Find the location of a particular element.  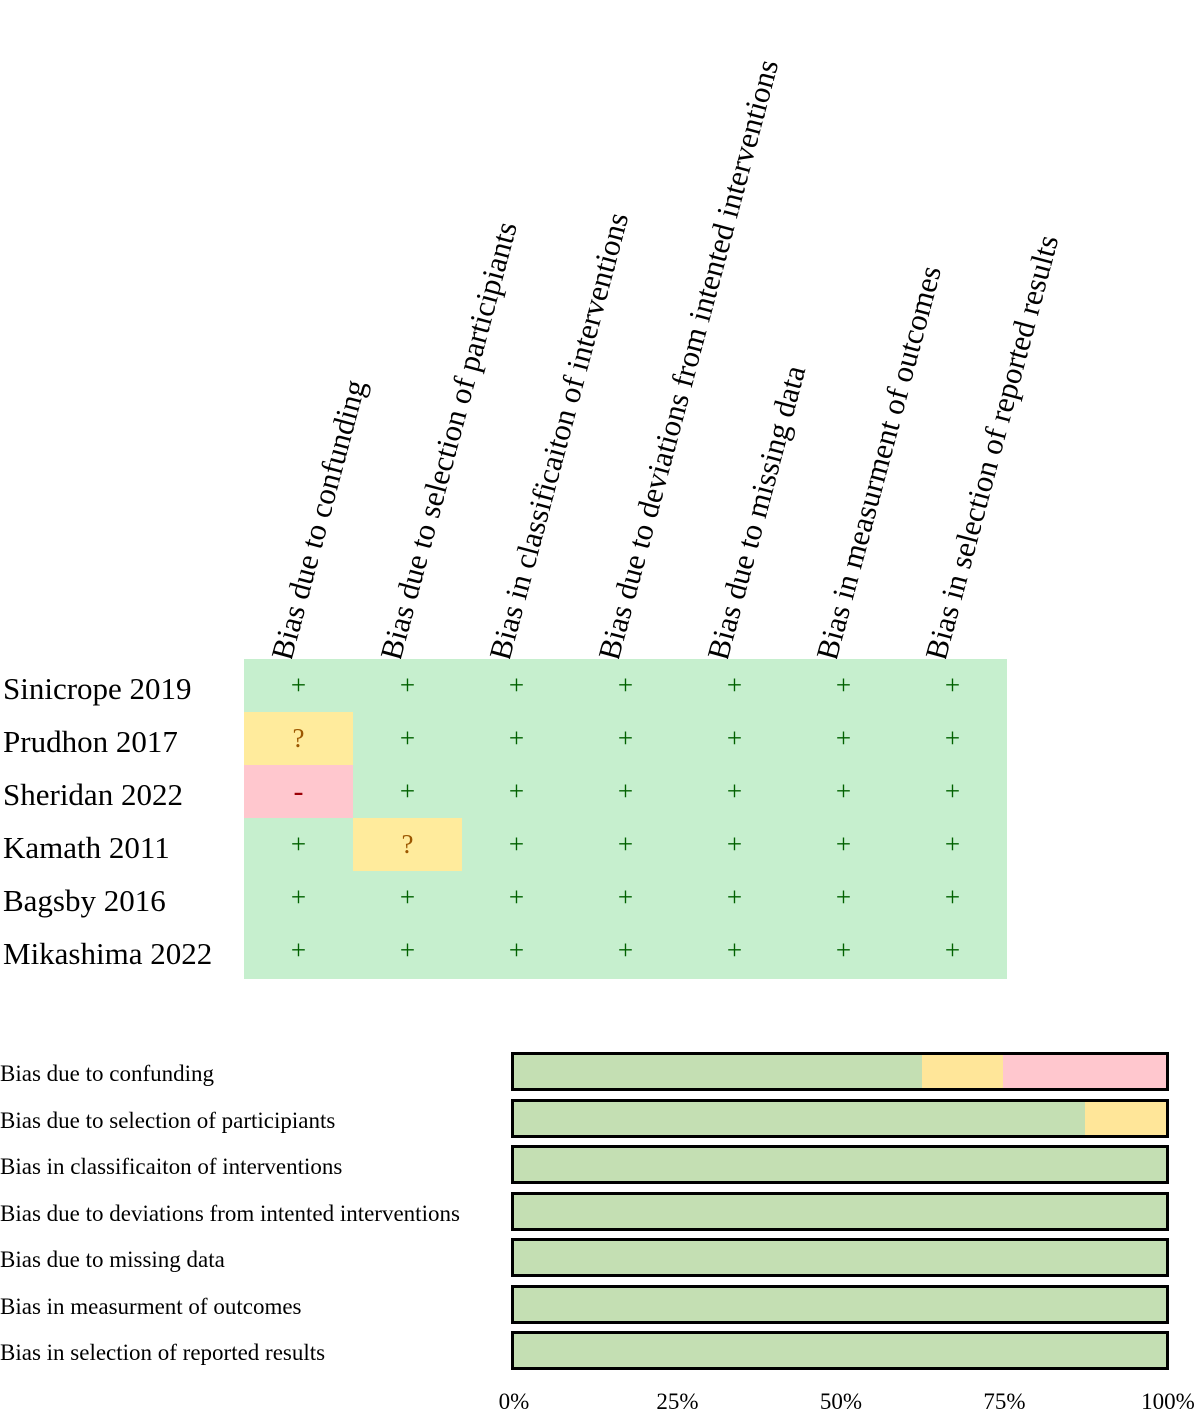

study-label: Sinicrope 2019 is located at coordinates (97, 688).